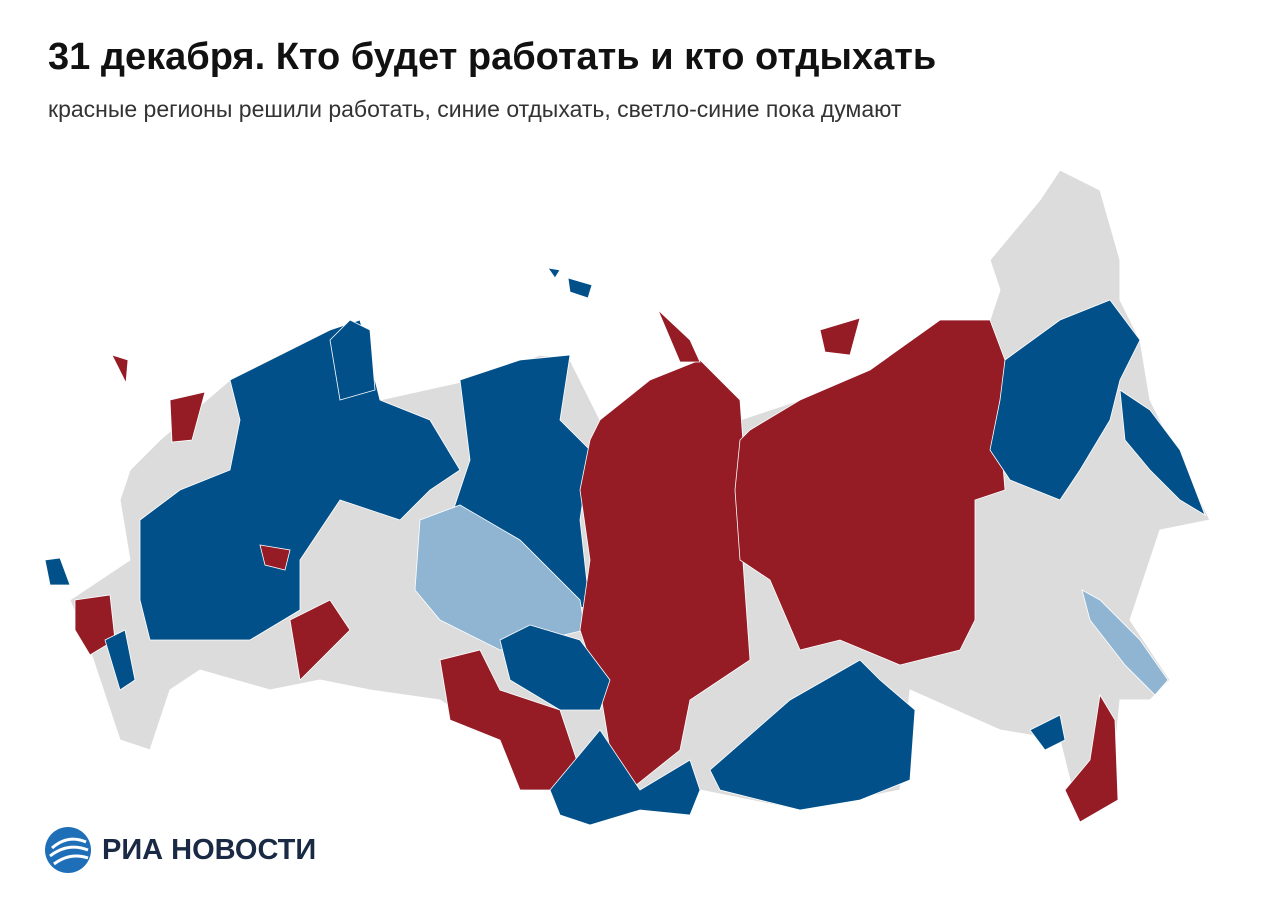 The width and height of the screenshot is (1280, 907). I want to click on region-light-blue, so click(1125, 642).